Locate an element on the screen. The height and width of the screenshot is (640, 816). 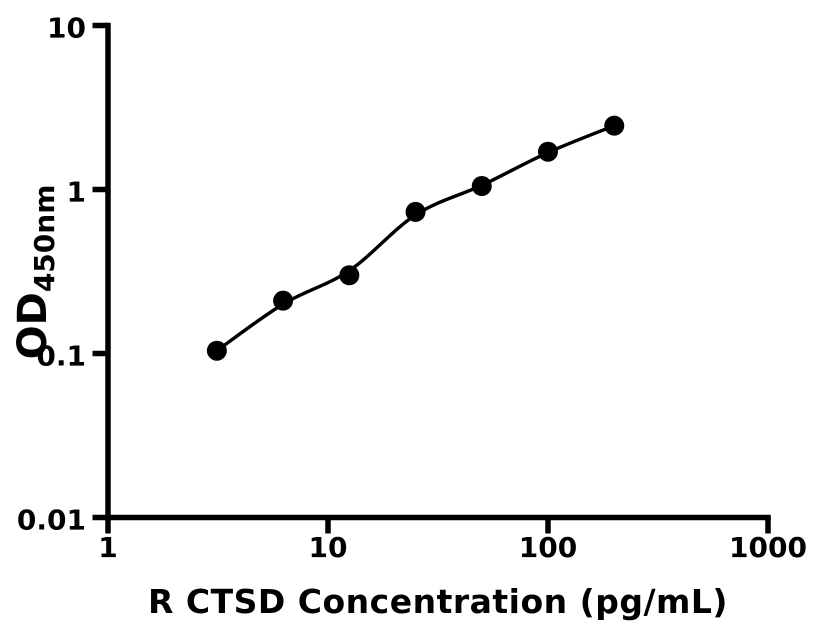
x-tick-label: 100 is located at coordinates (548, 547).